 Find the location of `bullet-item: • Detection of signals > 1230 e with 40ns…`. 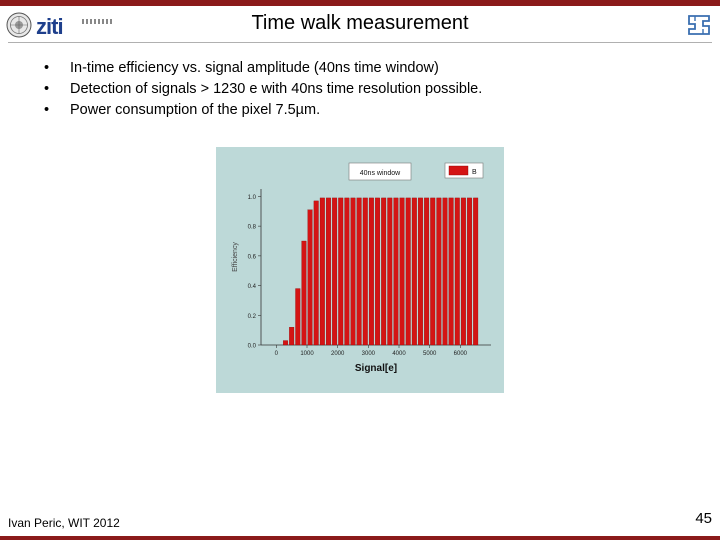

bullet-item: • Detection of signals > 1230 e with 40ns… is located at coordinates (263, 89).